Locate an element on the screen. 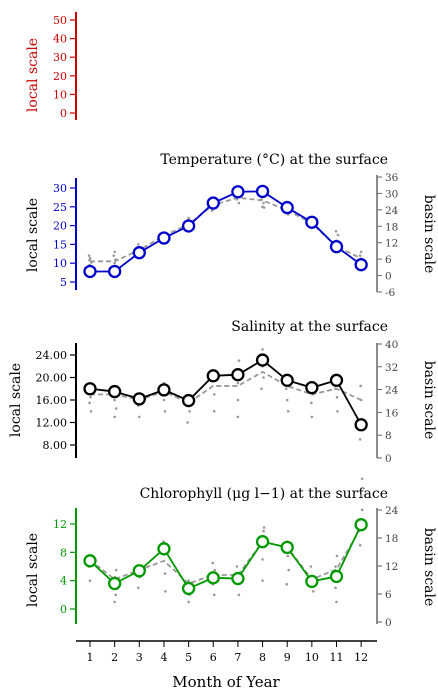  x-tick-label: 3 is located at coordinates (139, 657).